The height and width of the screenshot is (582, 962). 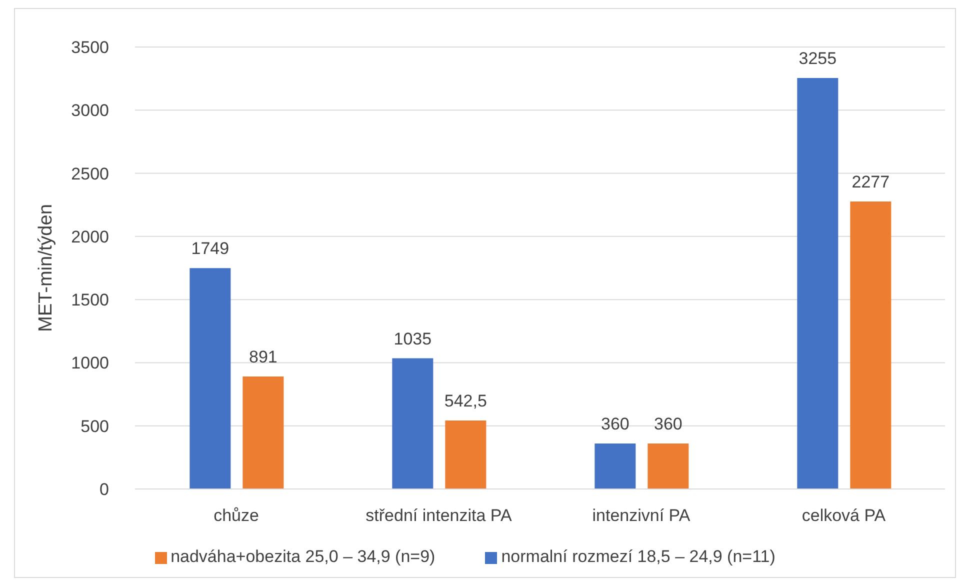 I want to click on y-tick-label: 0, so click(x=104, y=490).